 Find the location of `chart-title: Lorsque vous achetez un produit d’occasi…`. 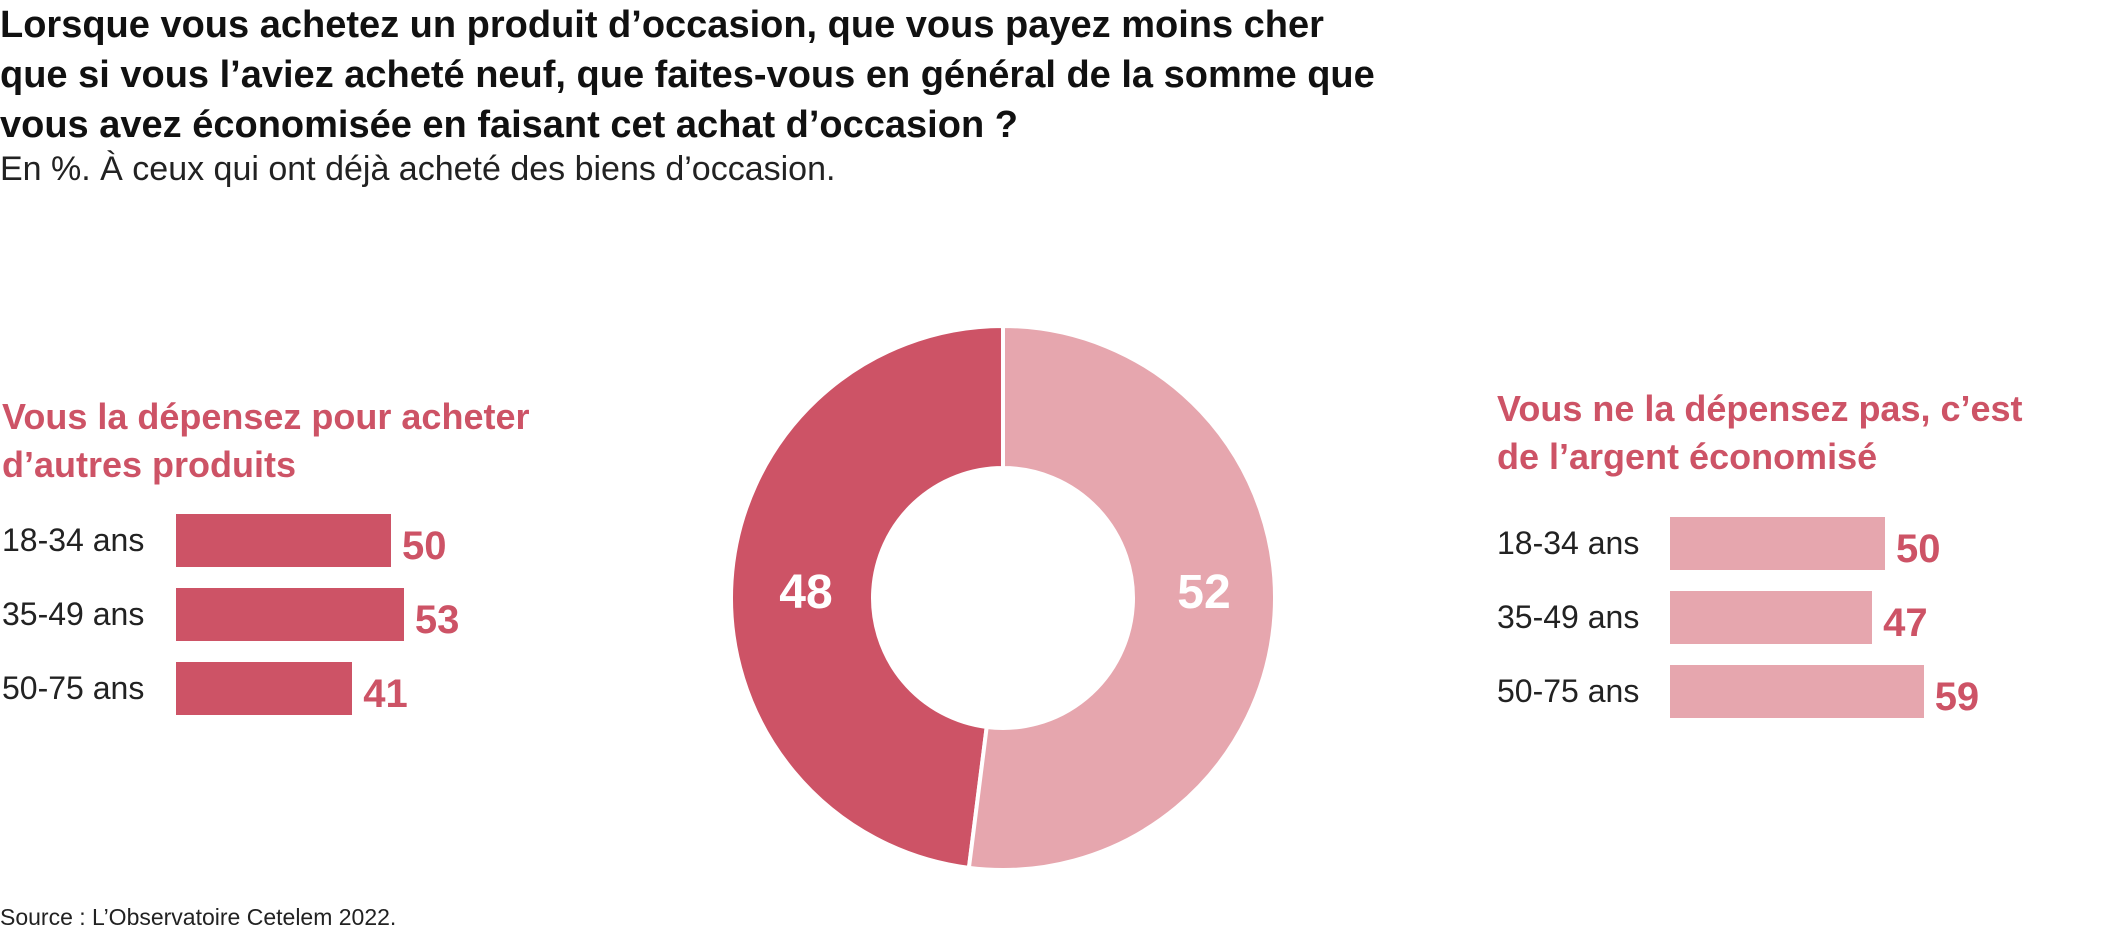

chart-title: Lorsque vous achetez un produit d’occasi… is located at coordinates (687, 75).